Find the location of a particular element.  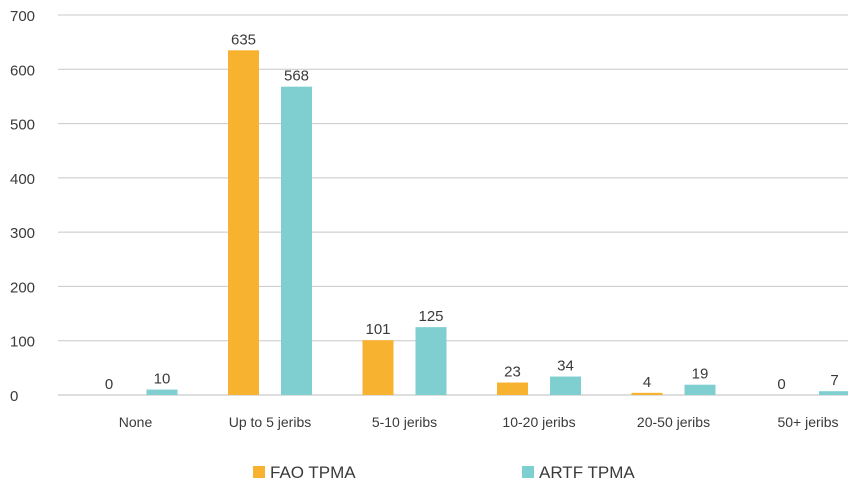

y-tick-label: 300 is located at coordinates (22, 233).